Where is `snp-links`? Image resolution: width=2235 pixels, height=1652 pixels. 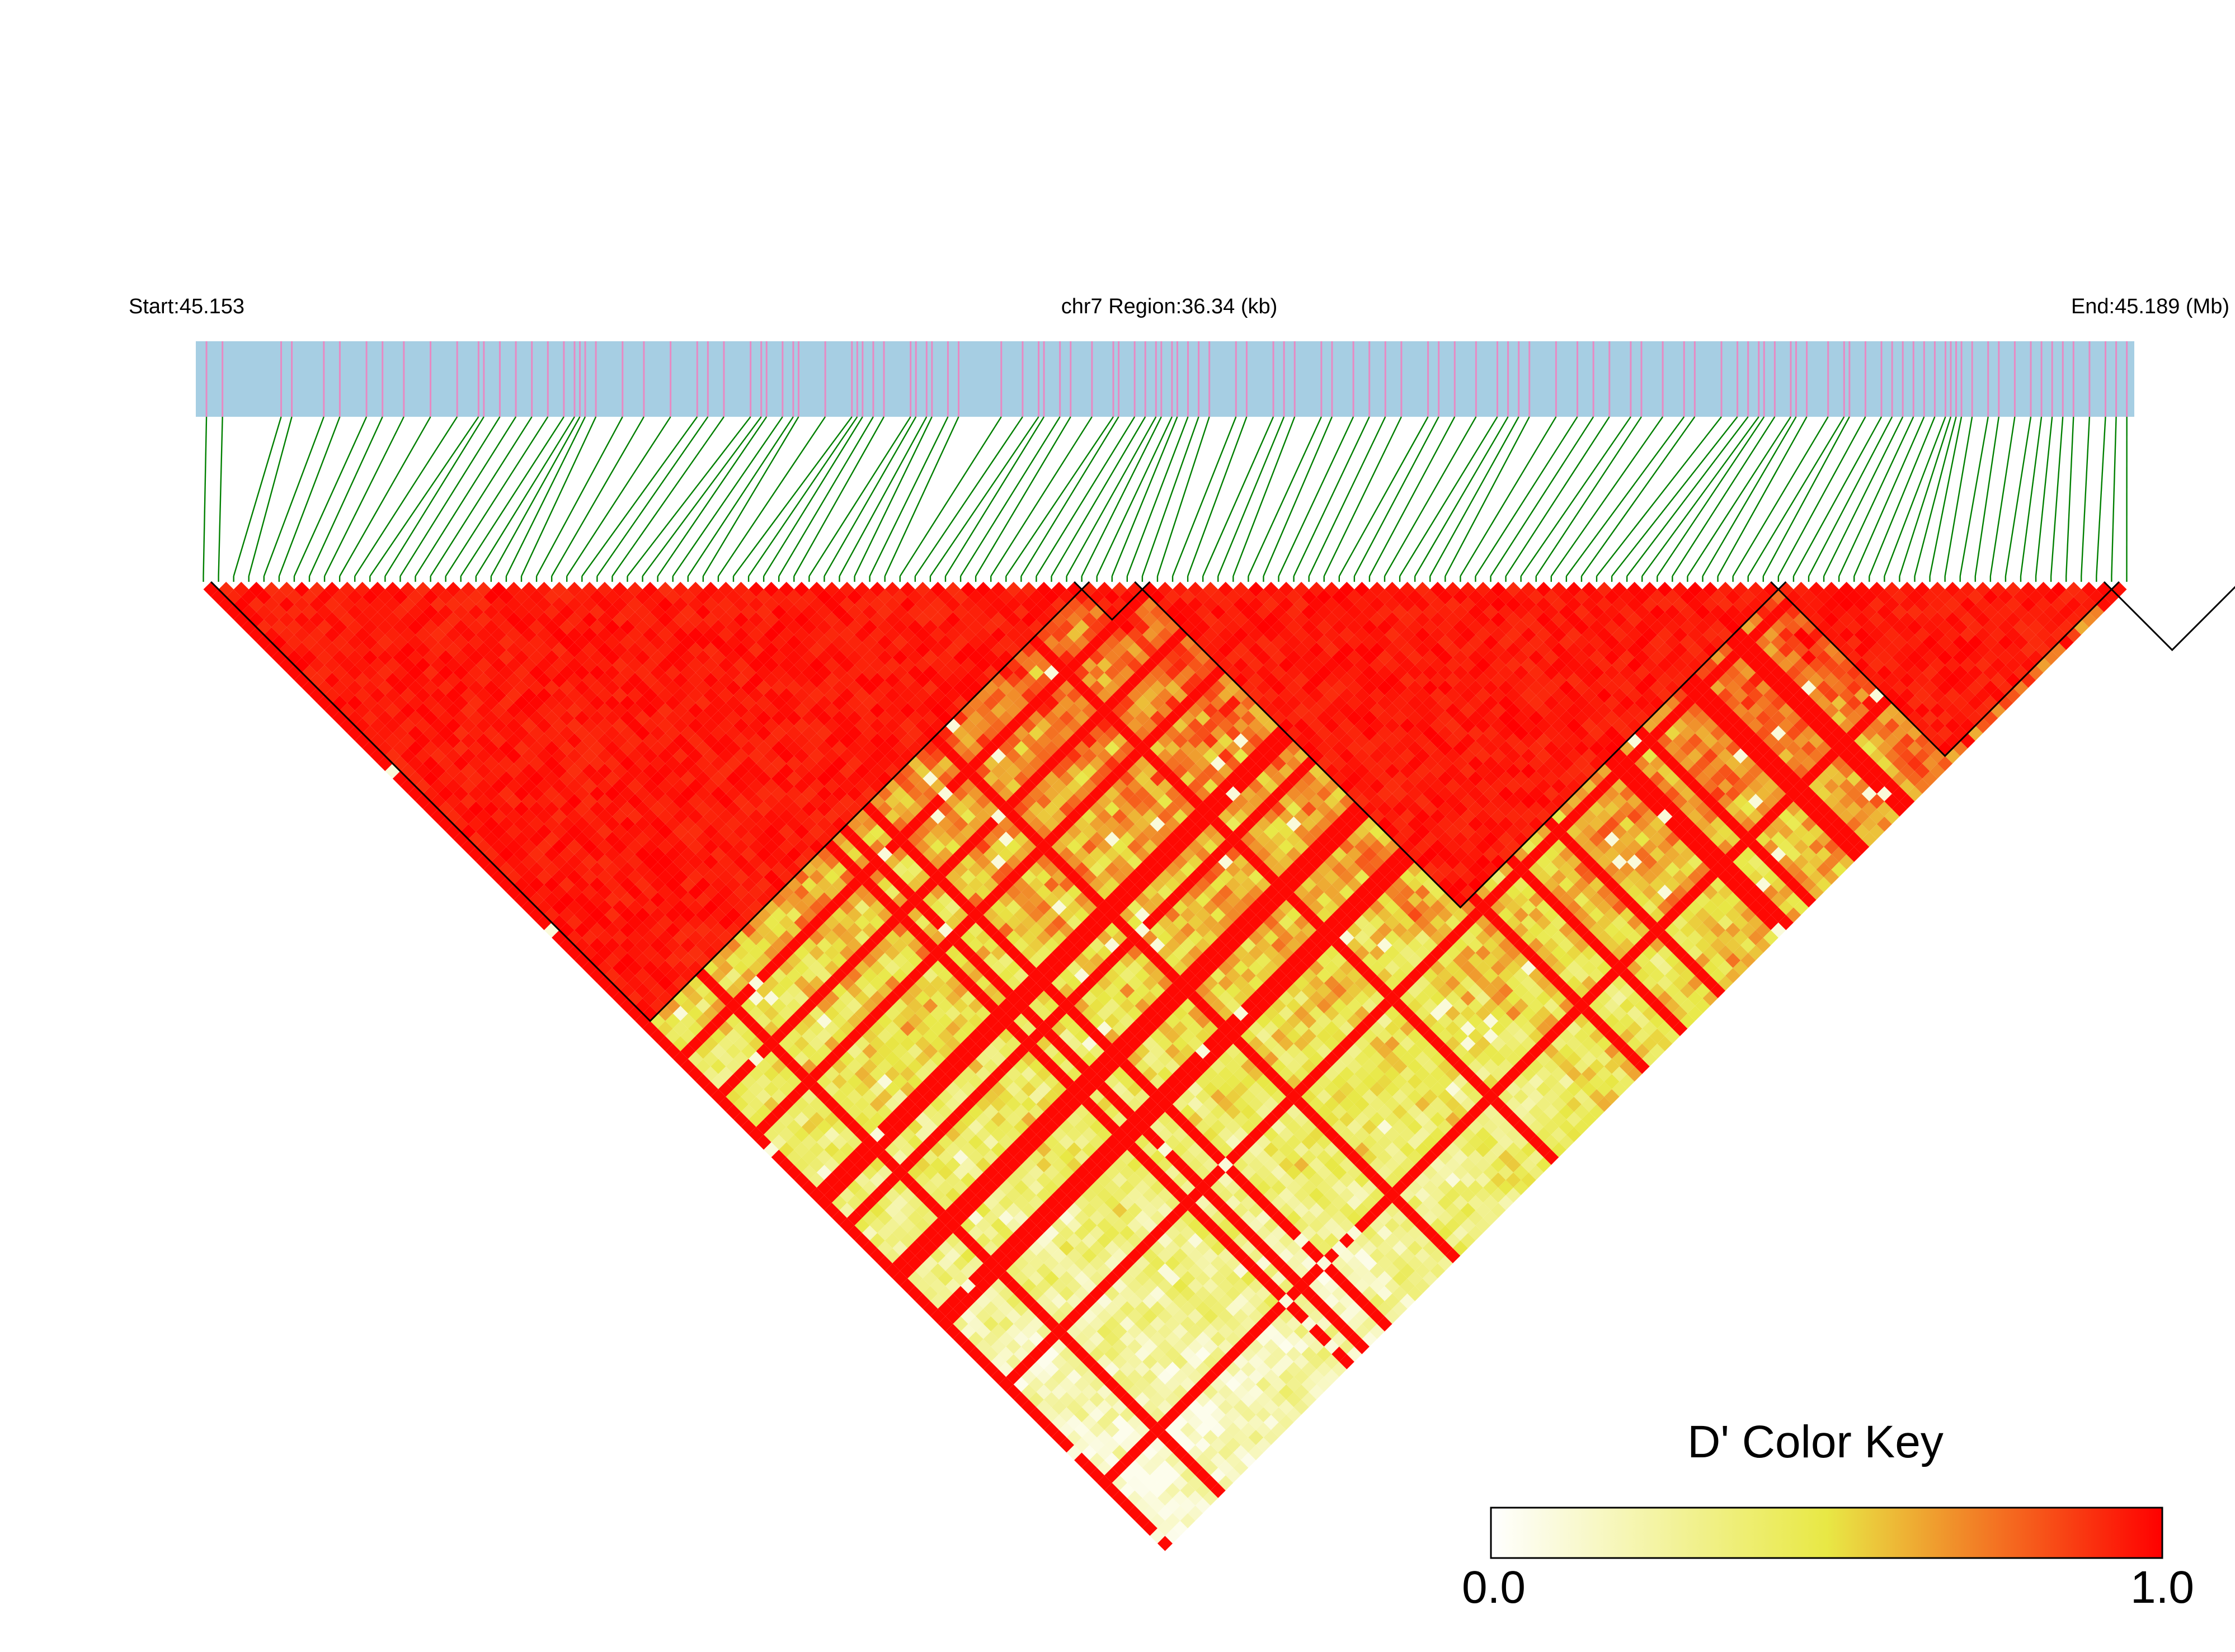
snp-links is located at coordinates (1165, 499).